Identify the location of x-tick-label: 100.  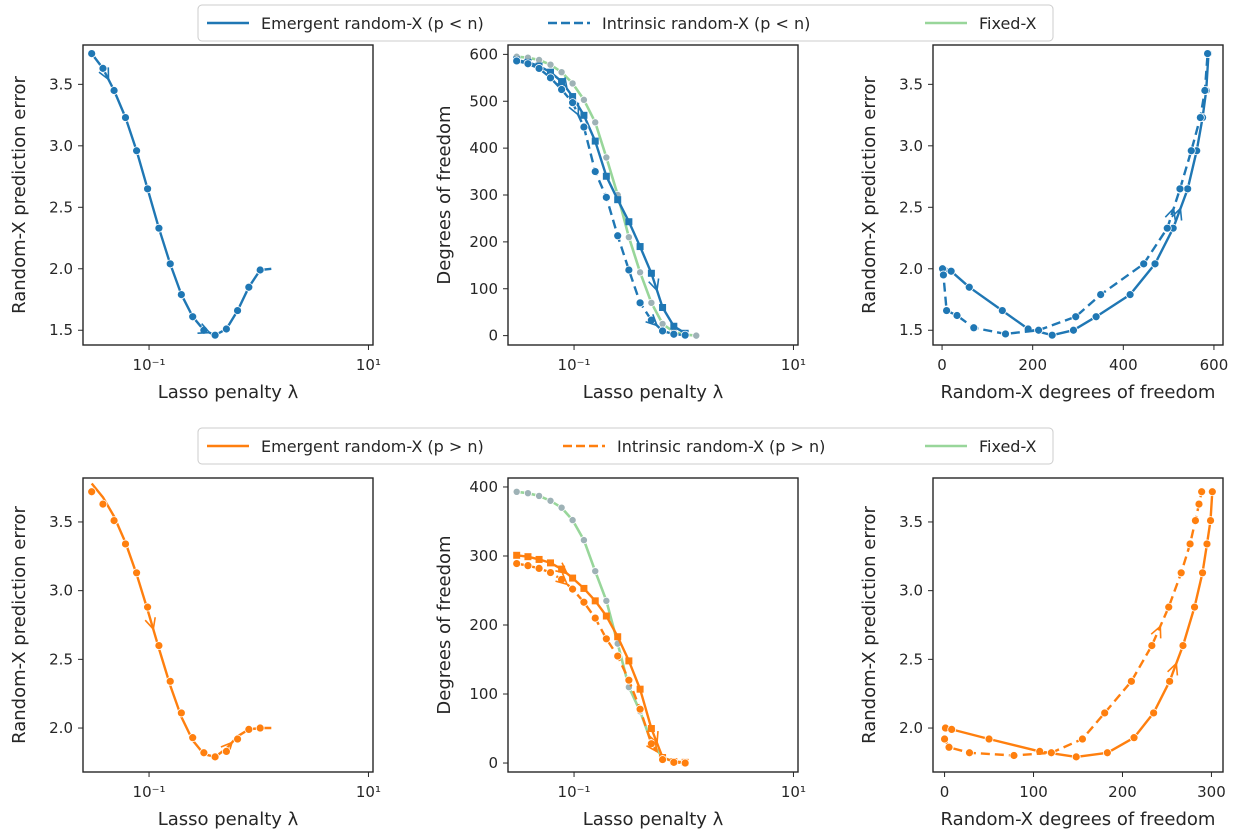
(1033, 792).